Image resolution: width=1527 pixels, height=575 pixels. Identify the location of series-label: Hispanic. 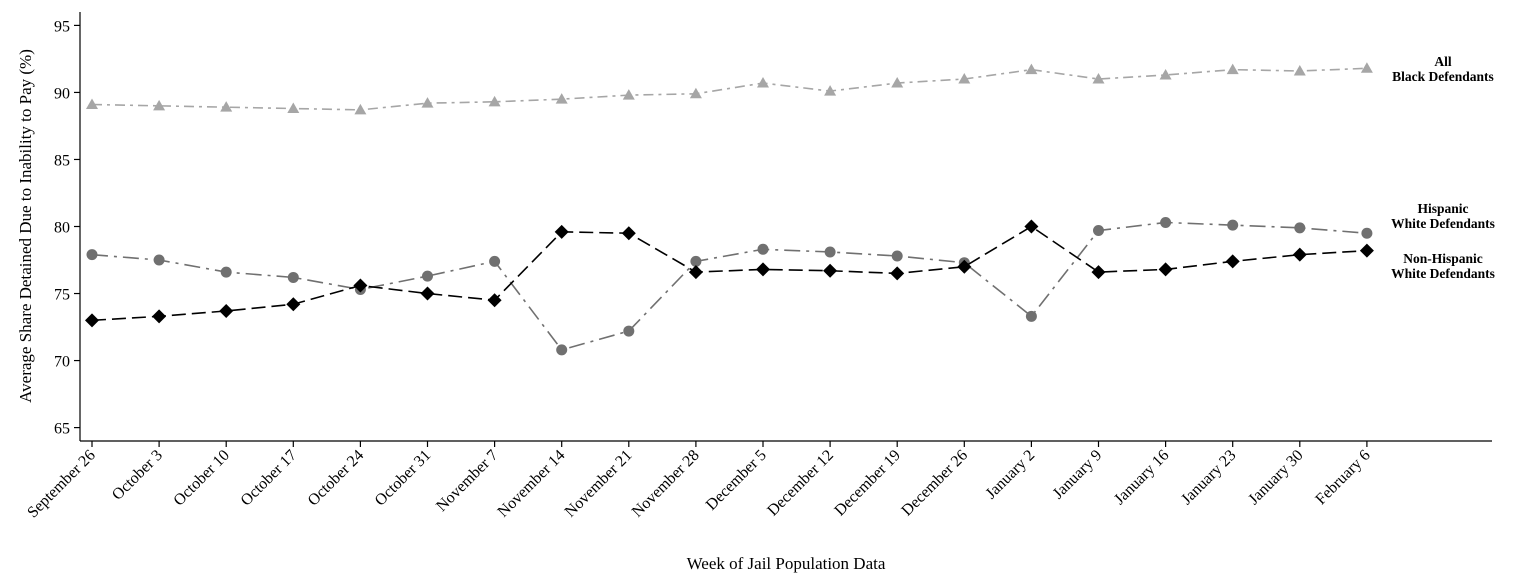
(1442, 208).